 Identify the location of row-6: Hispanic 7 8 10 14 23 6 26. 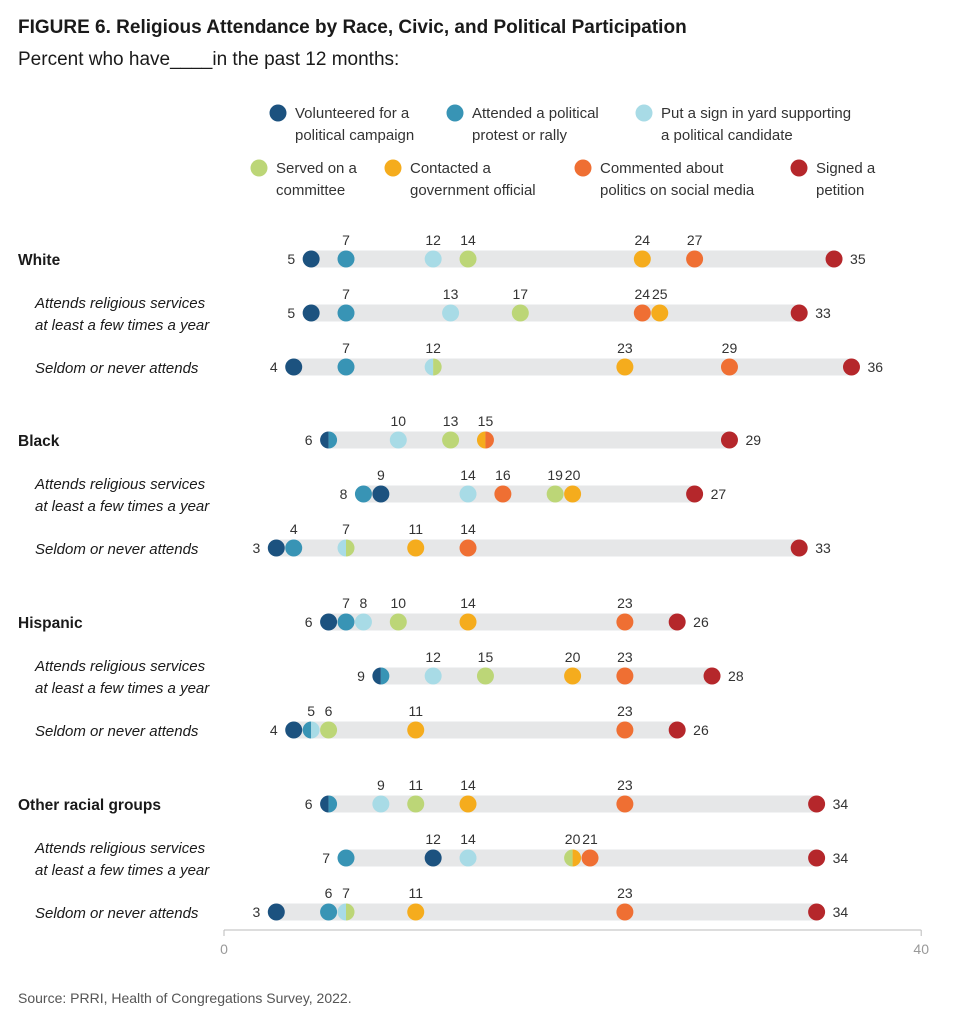
(363, 613).